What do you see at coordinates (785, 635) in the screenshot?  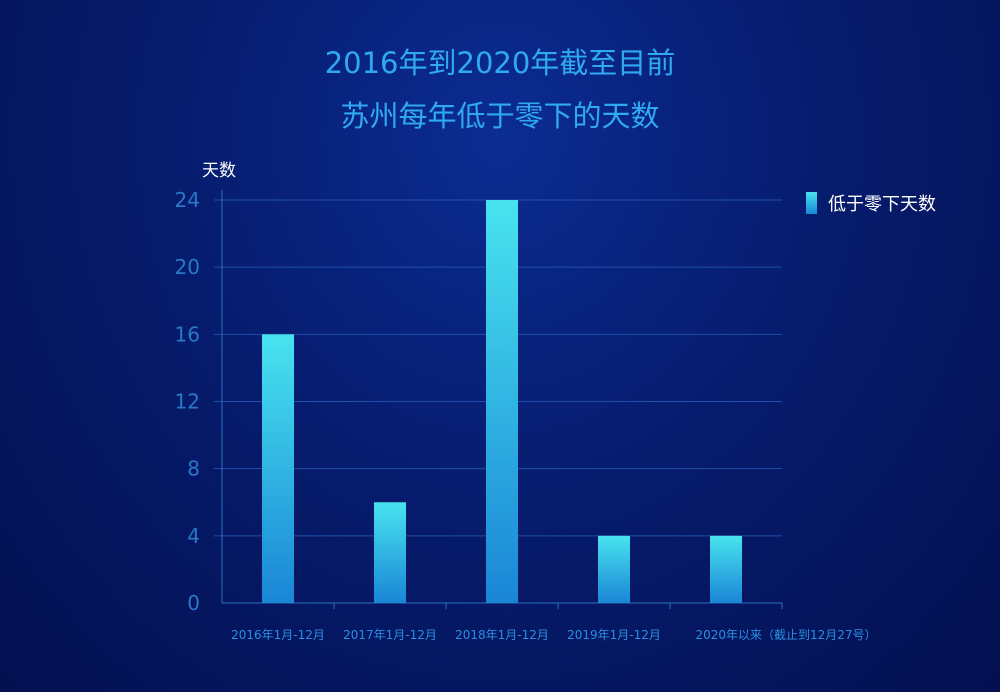 I see `x-tick-label: 2020年以来（截止到12月27号）` at bounding box center [785, 635].